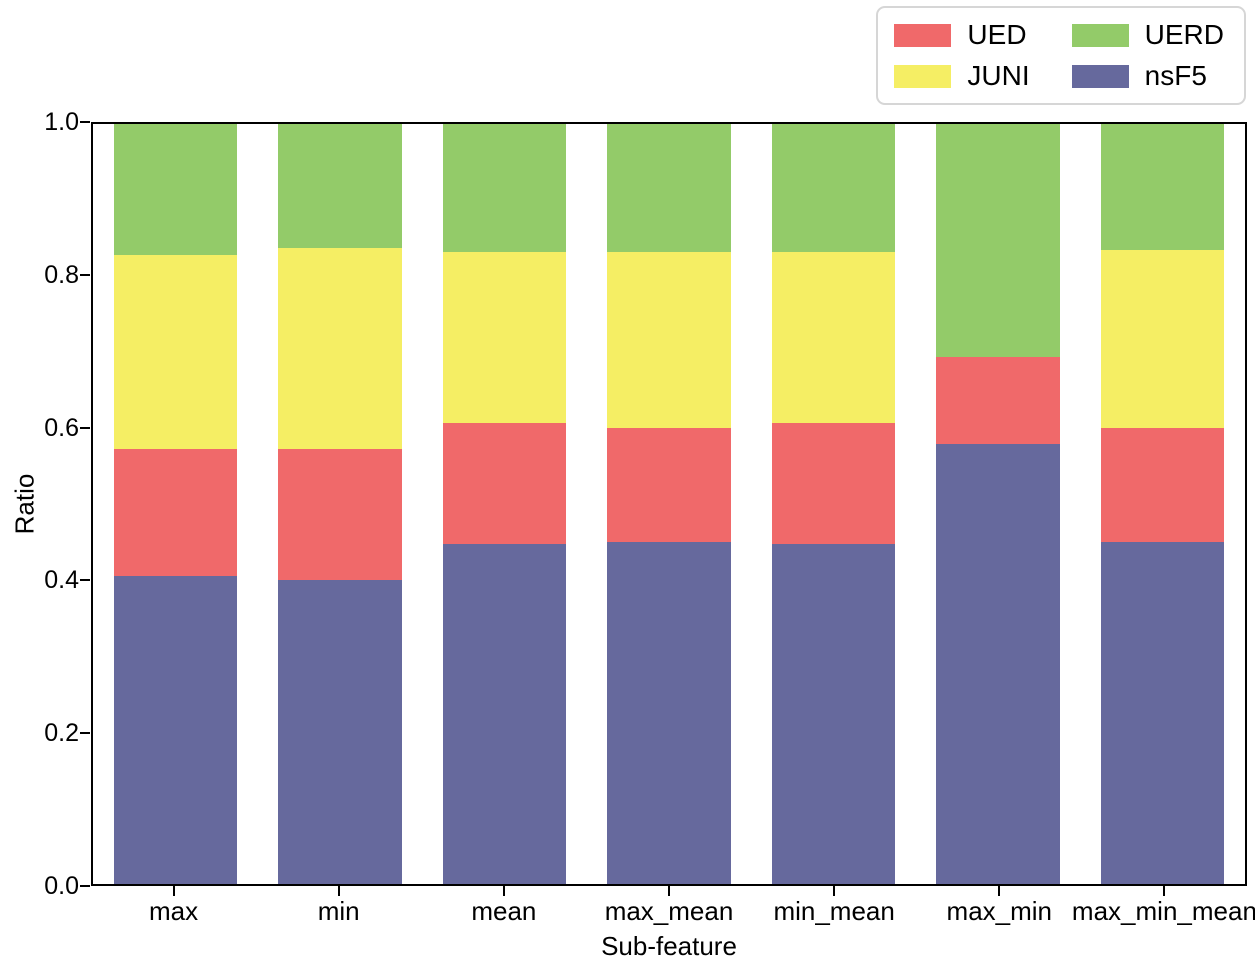 This screenshot has height=966, width=1255. Describe the element at coordinates (340, 732) in the screenshot. I see `bar-segment-min-nsF5` at that location.